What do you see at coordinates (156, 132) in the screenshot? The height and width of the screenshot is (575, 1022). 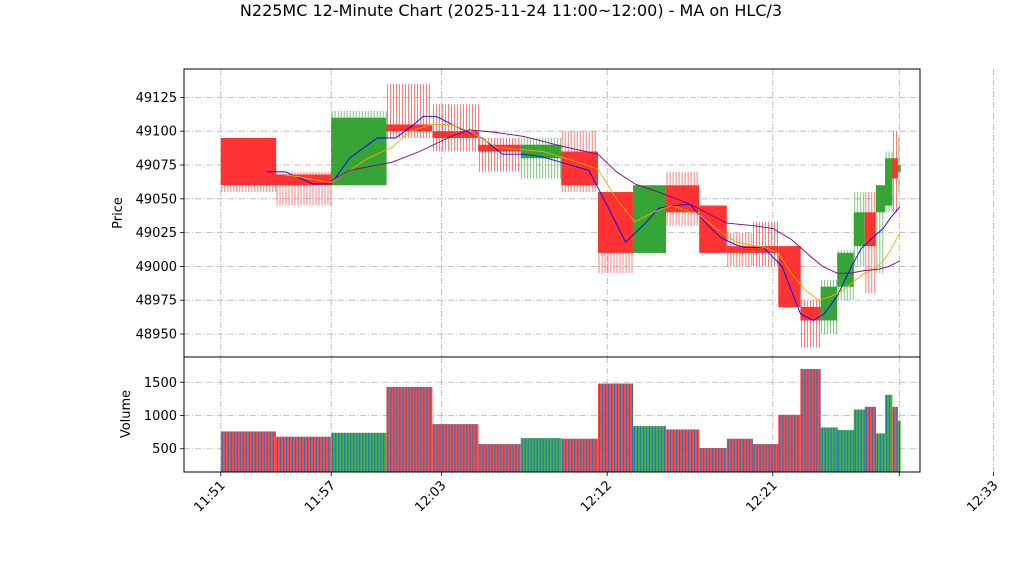 I see `price-tick-label: 49100` at bounding box center [156, 132].